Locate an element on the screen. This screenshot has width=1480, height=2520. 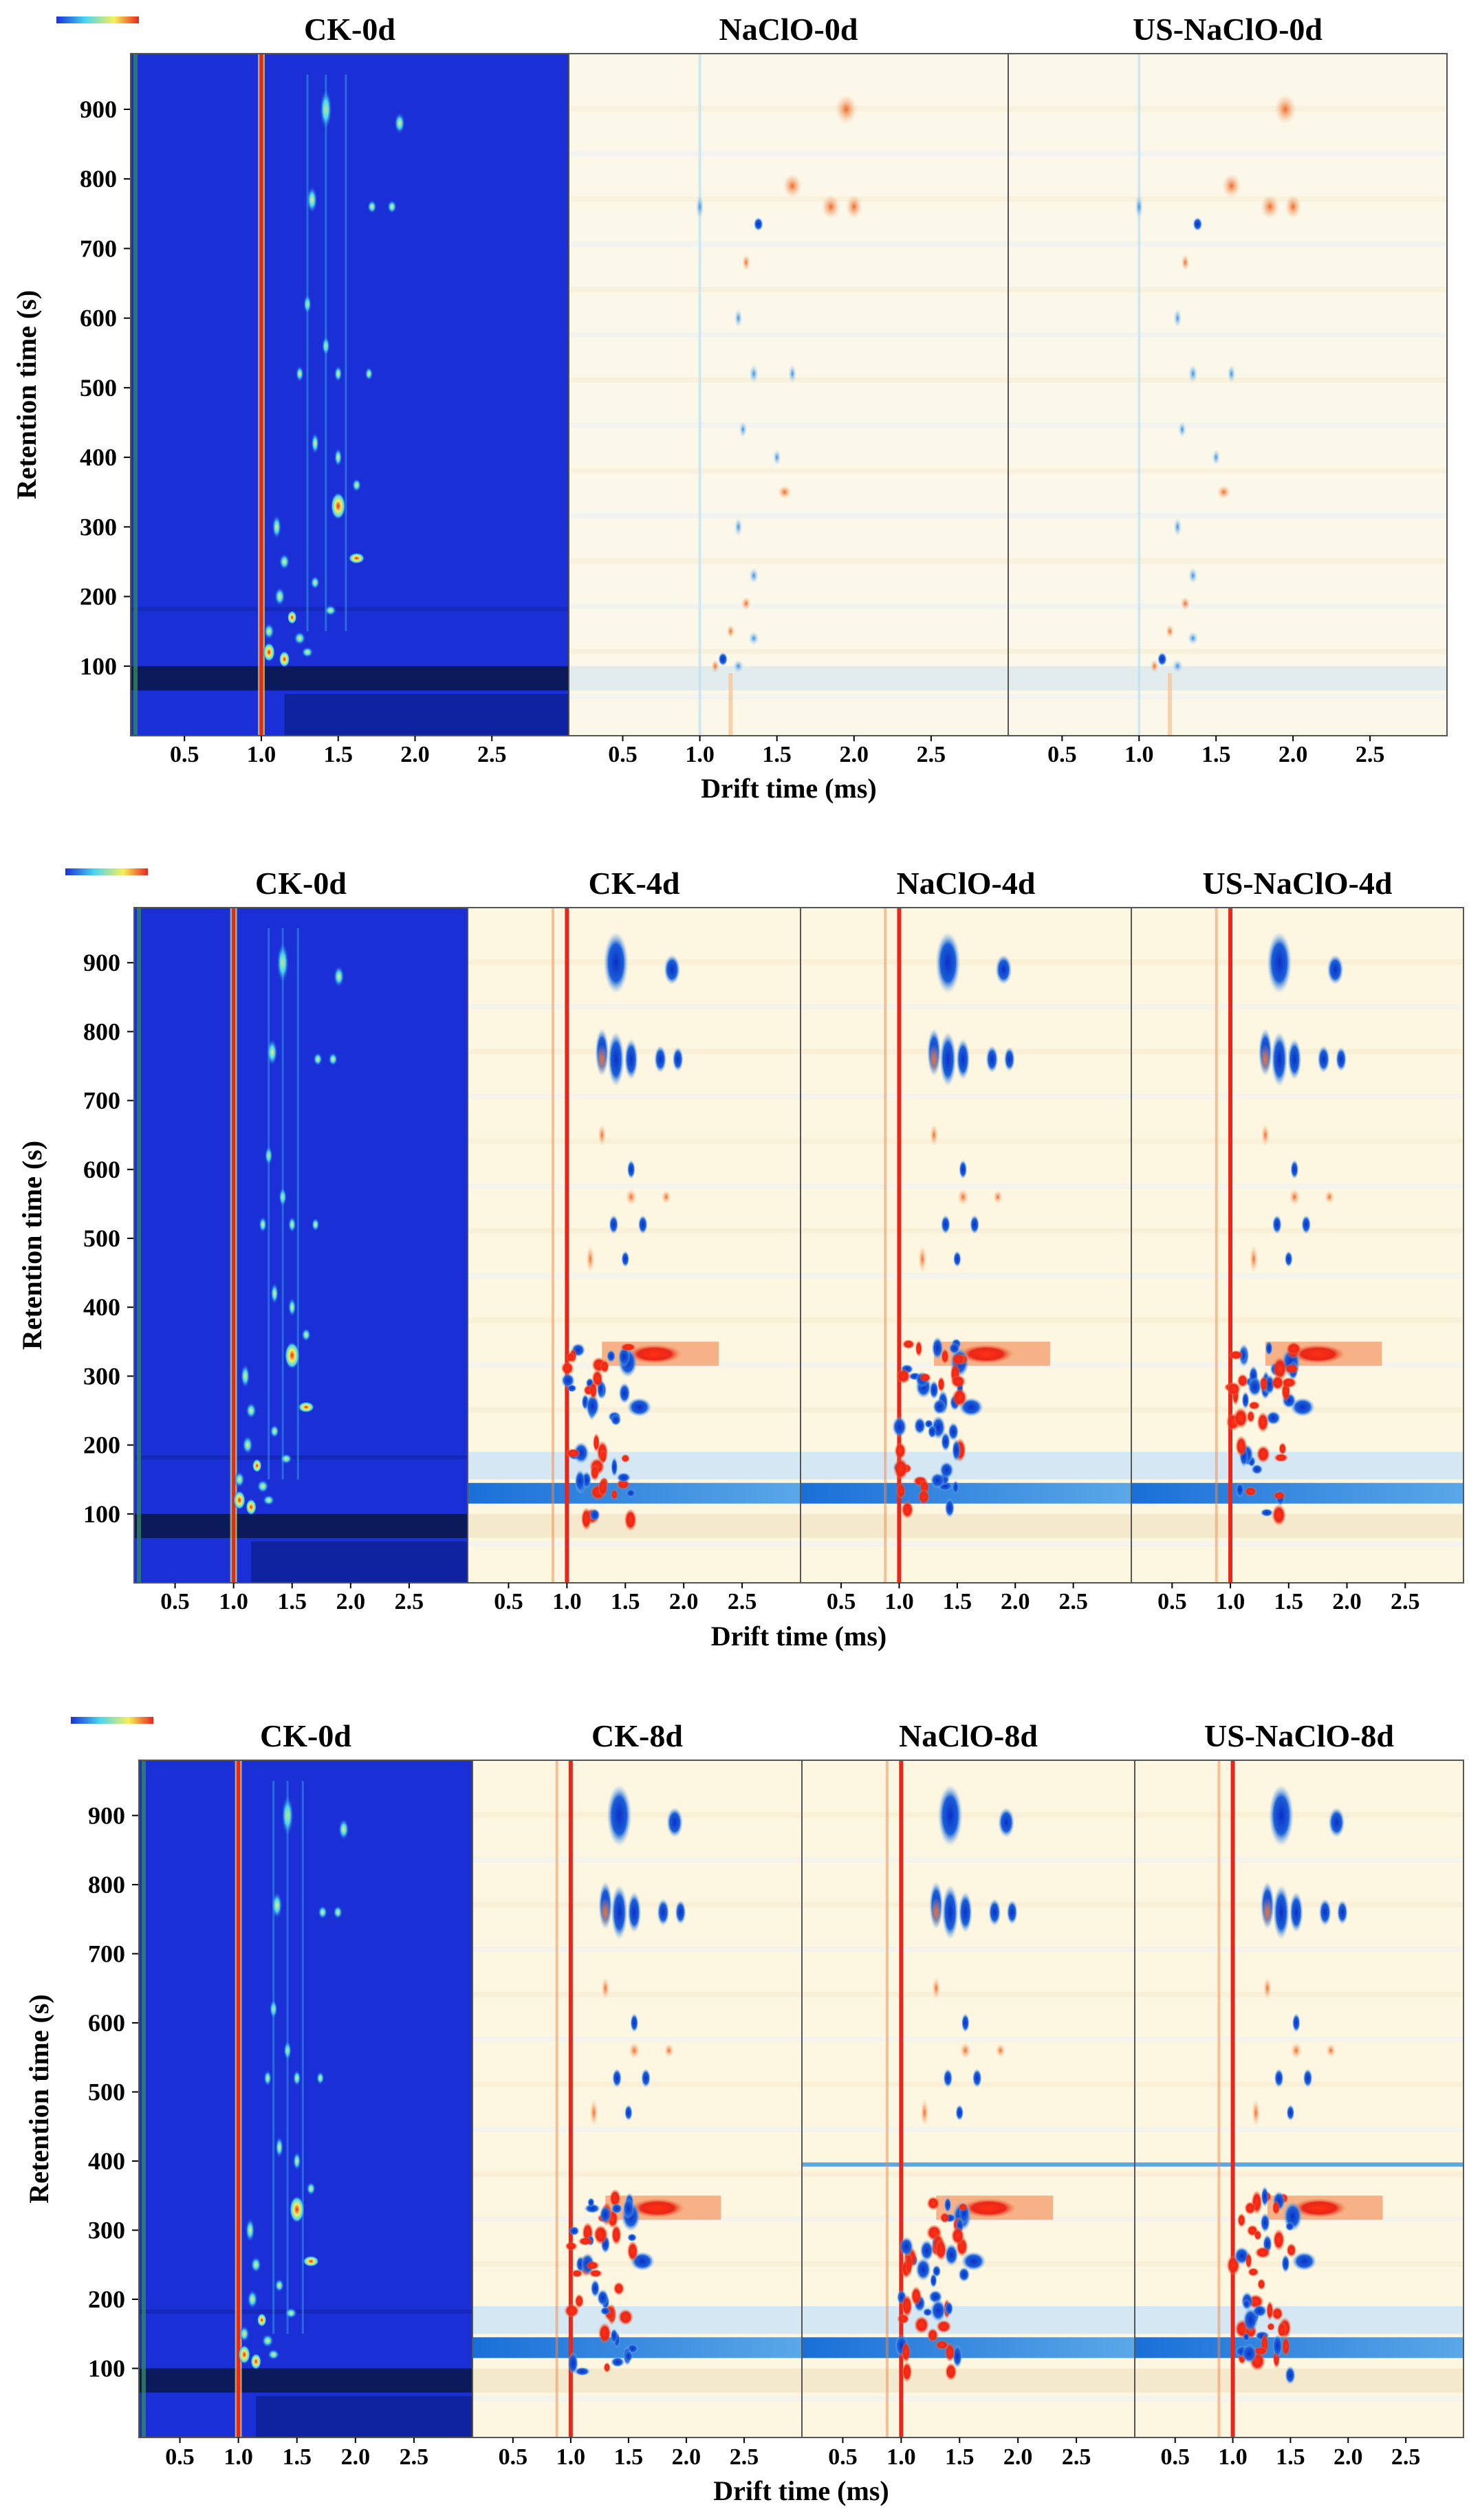
y-tick-label: 100 is located at coordinates (101, 1514).